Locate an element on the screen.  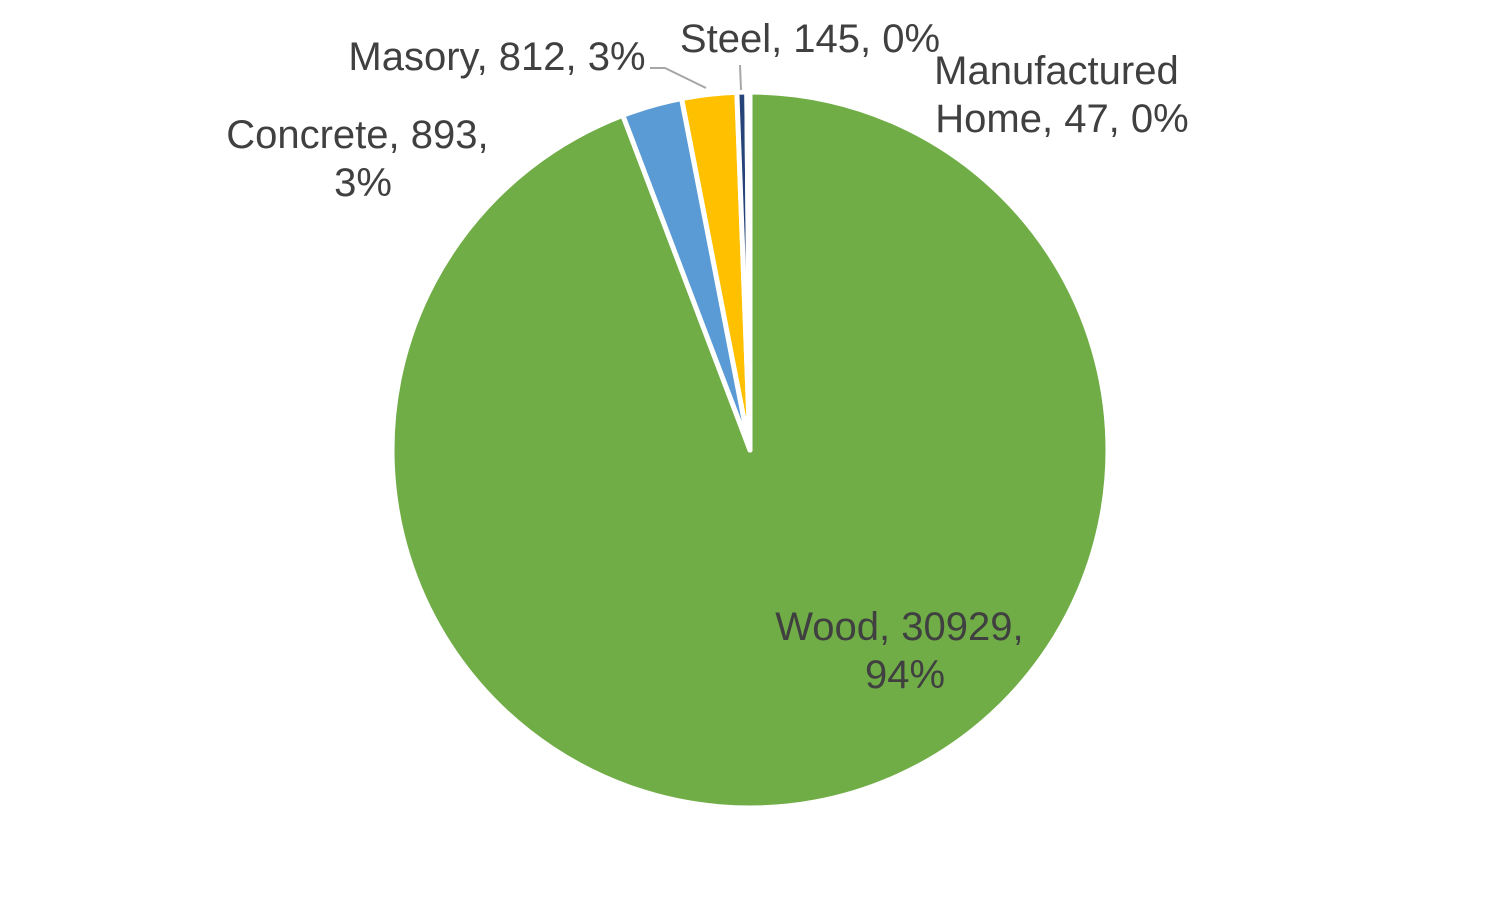
leader-line-steel is located at coordinates (740, 77).